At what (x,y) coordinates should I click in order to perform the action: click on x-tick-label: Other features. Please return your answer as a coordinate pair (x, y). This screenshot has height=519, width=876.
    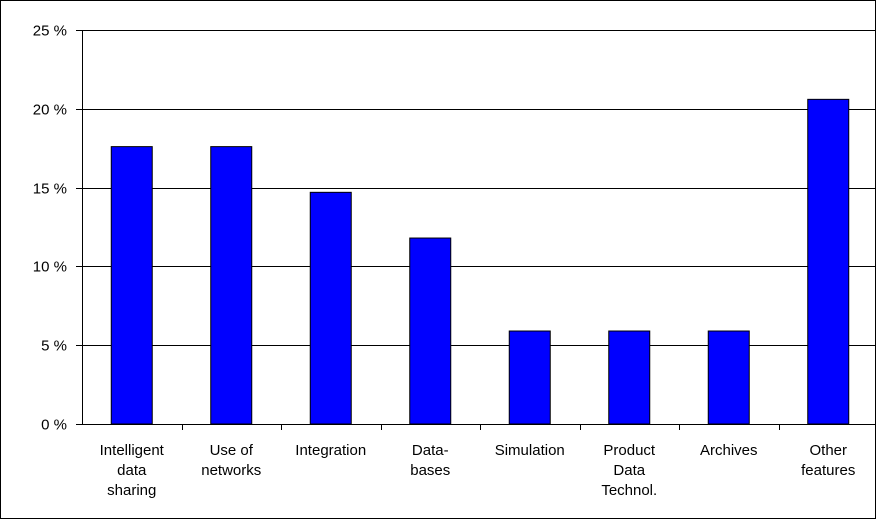
    Looking at the image, I should click on (828, 460).